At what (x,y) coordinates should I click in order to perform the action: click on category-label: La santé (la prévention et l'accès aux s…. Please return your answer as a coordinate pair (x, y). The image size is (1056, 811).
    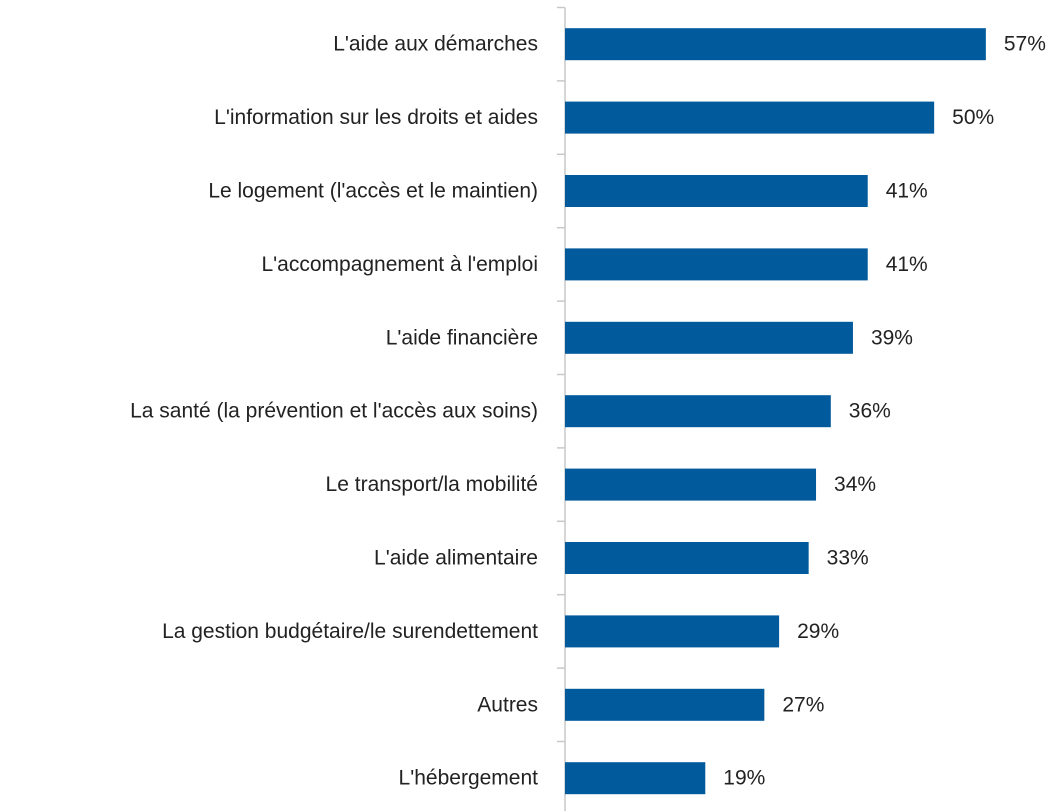
    Looking at the image, I should click on (334, 411).